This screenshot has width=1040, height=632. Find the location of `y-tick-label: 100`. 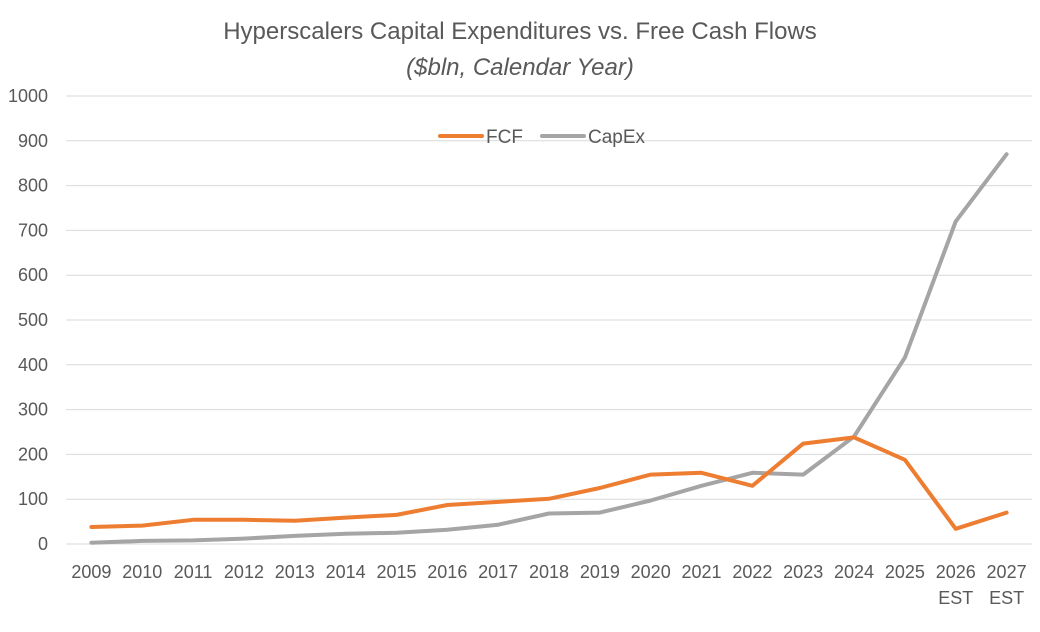

y-tick-label: 100 is located at coordinates (33, 499).